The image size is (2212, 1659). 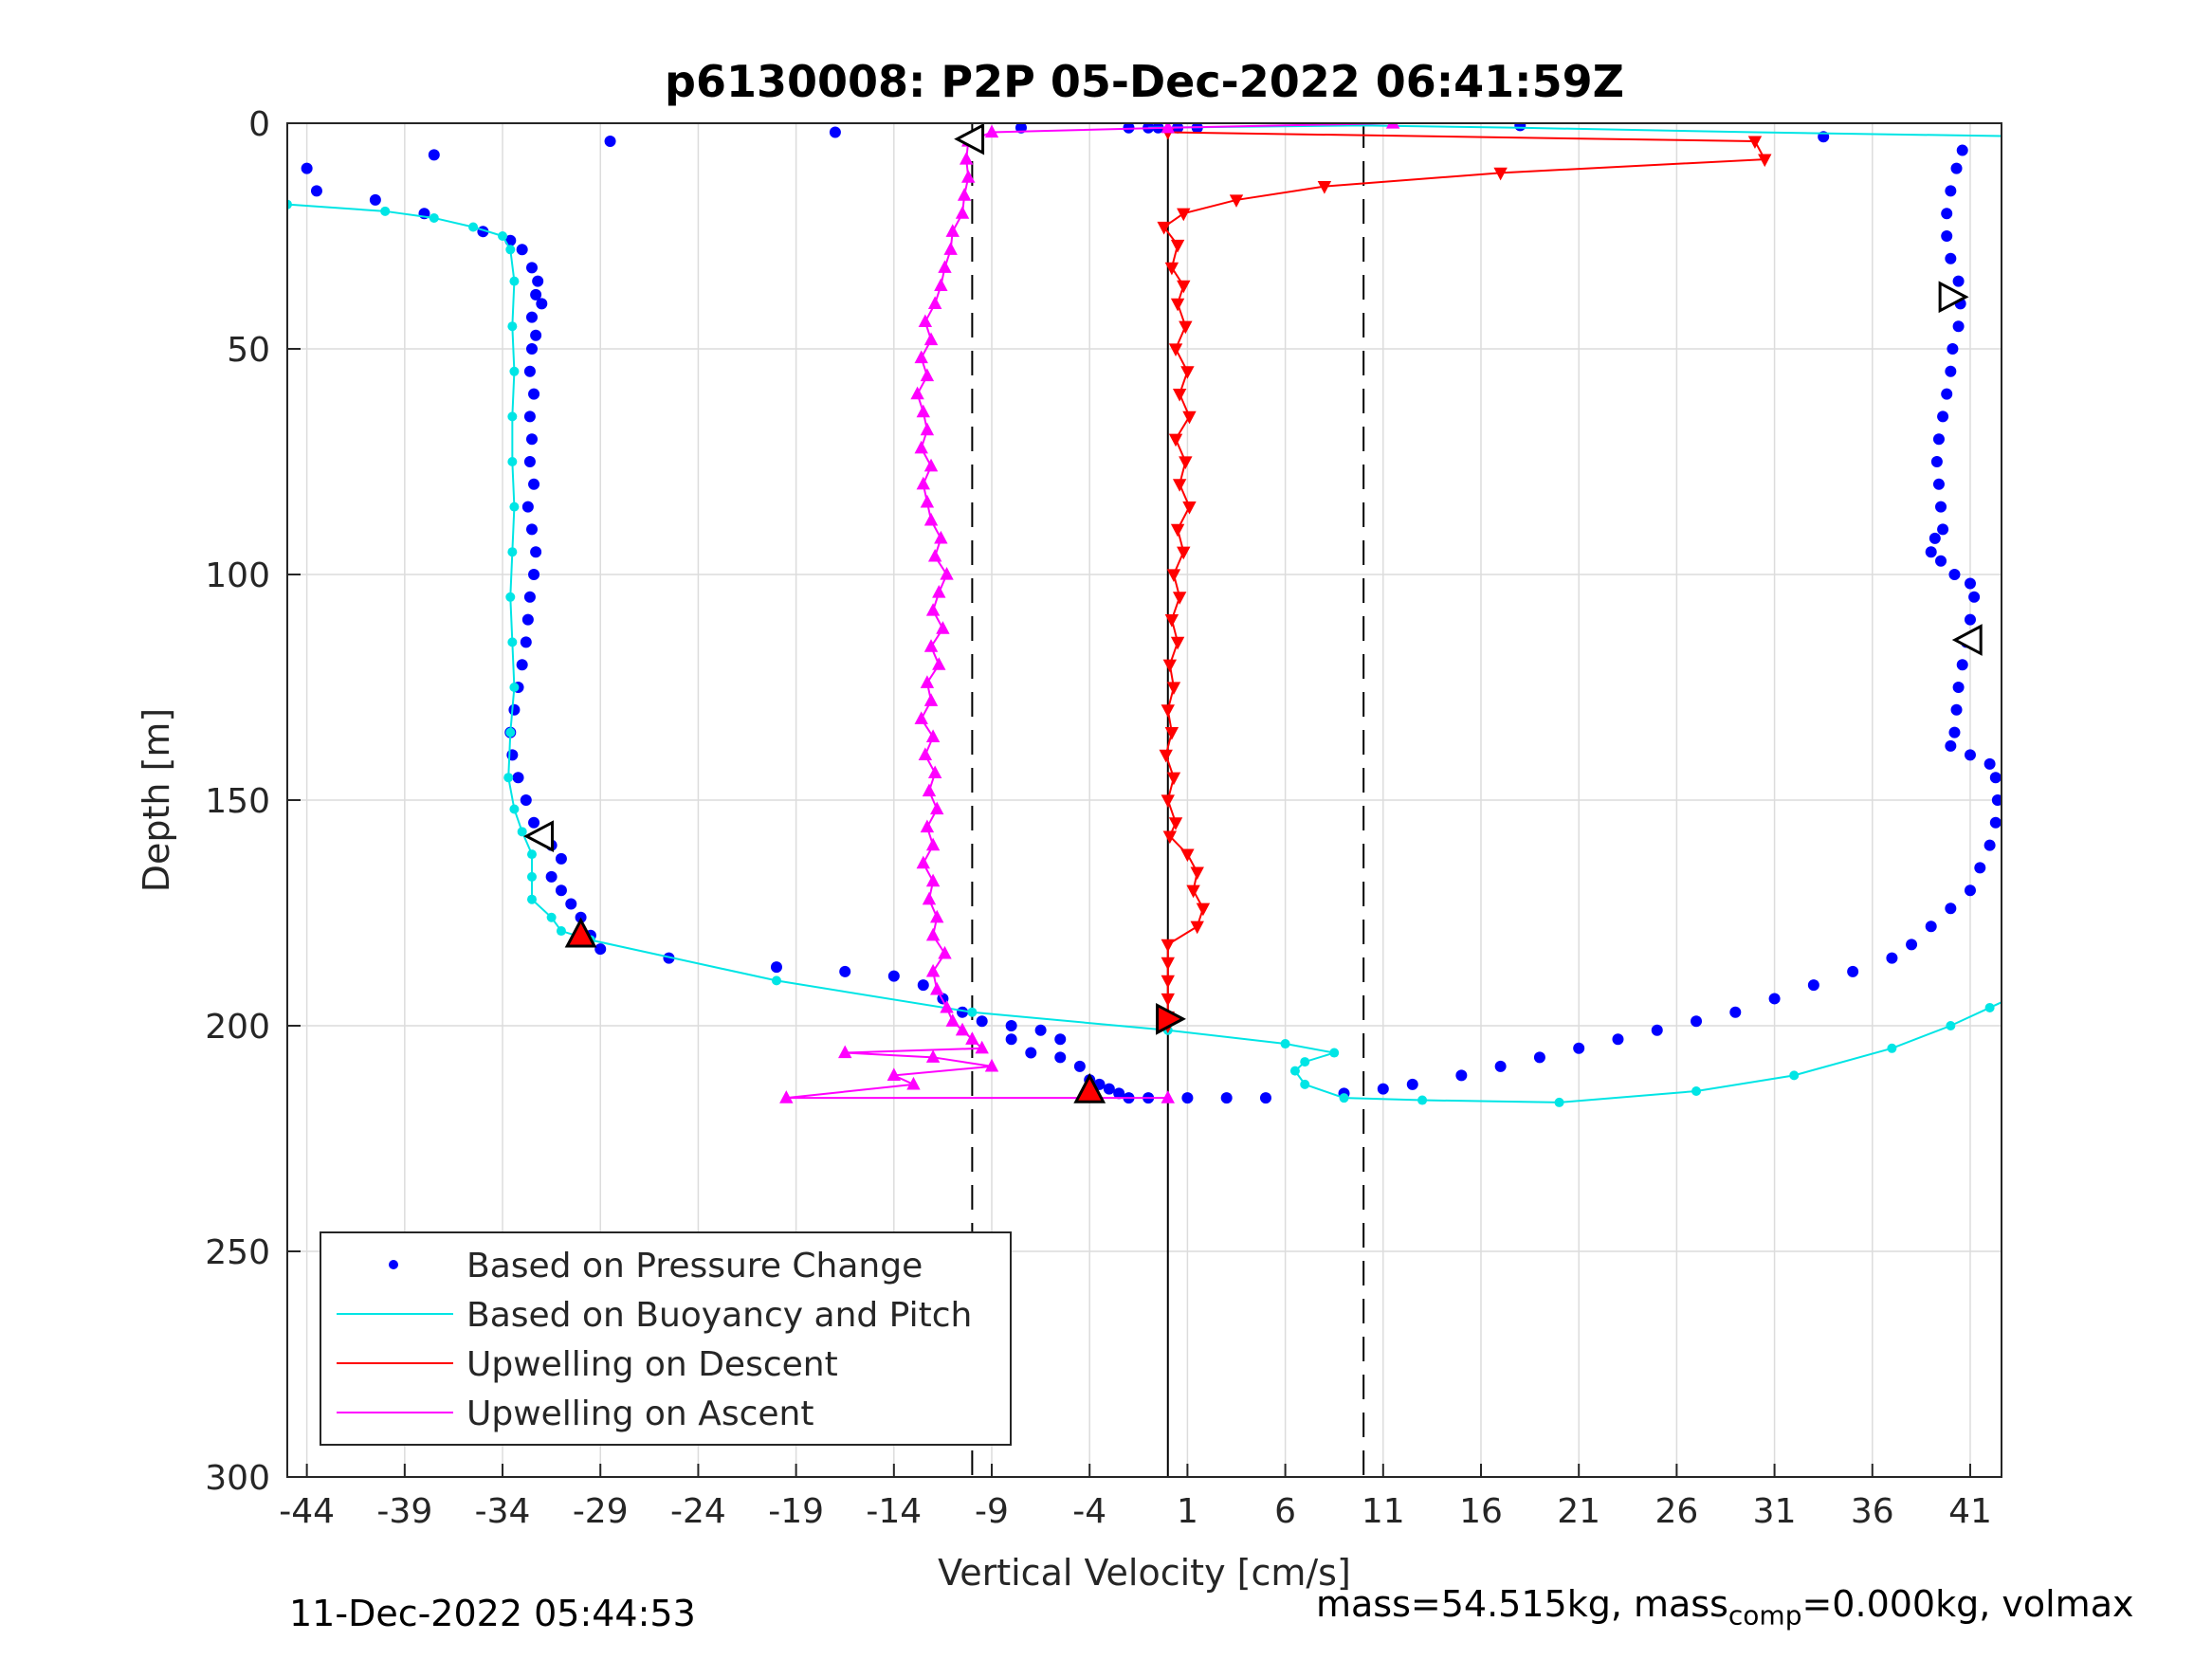 What do you see at coordinates (237, 801) in the screenshot?
I see `y-tick-label: 150` at bounding box center [237, 801].